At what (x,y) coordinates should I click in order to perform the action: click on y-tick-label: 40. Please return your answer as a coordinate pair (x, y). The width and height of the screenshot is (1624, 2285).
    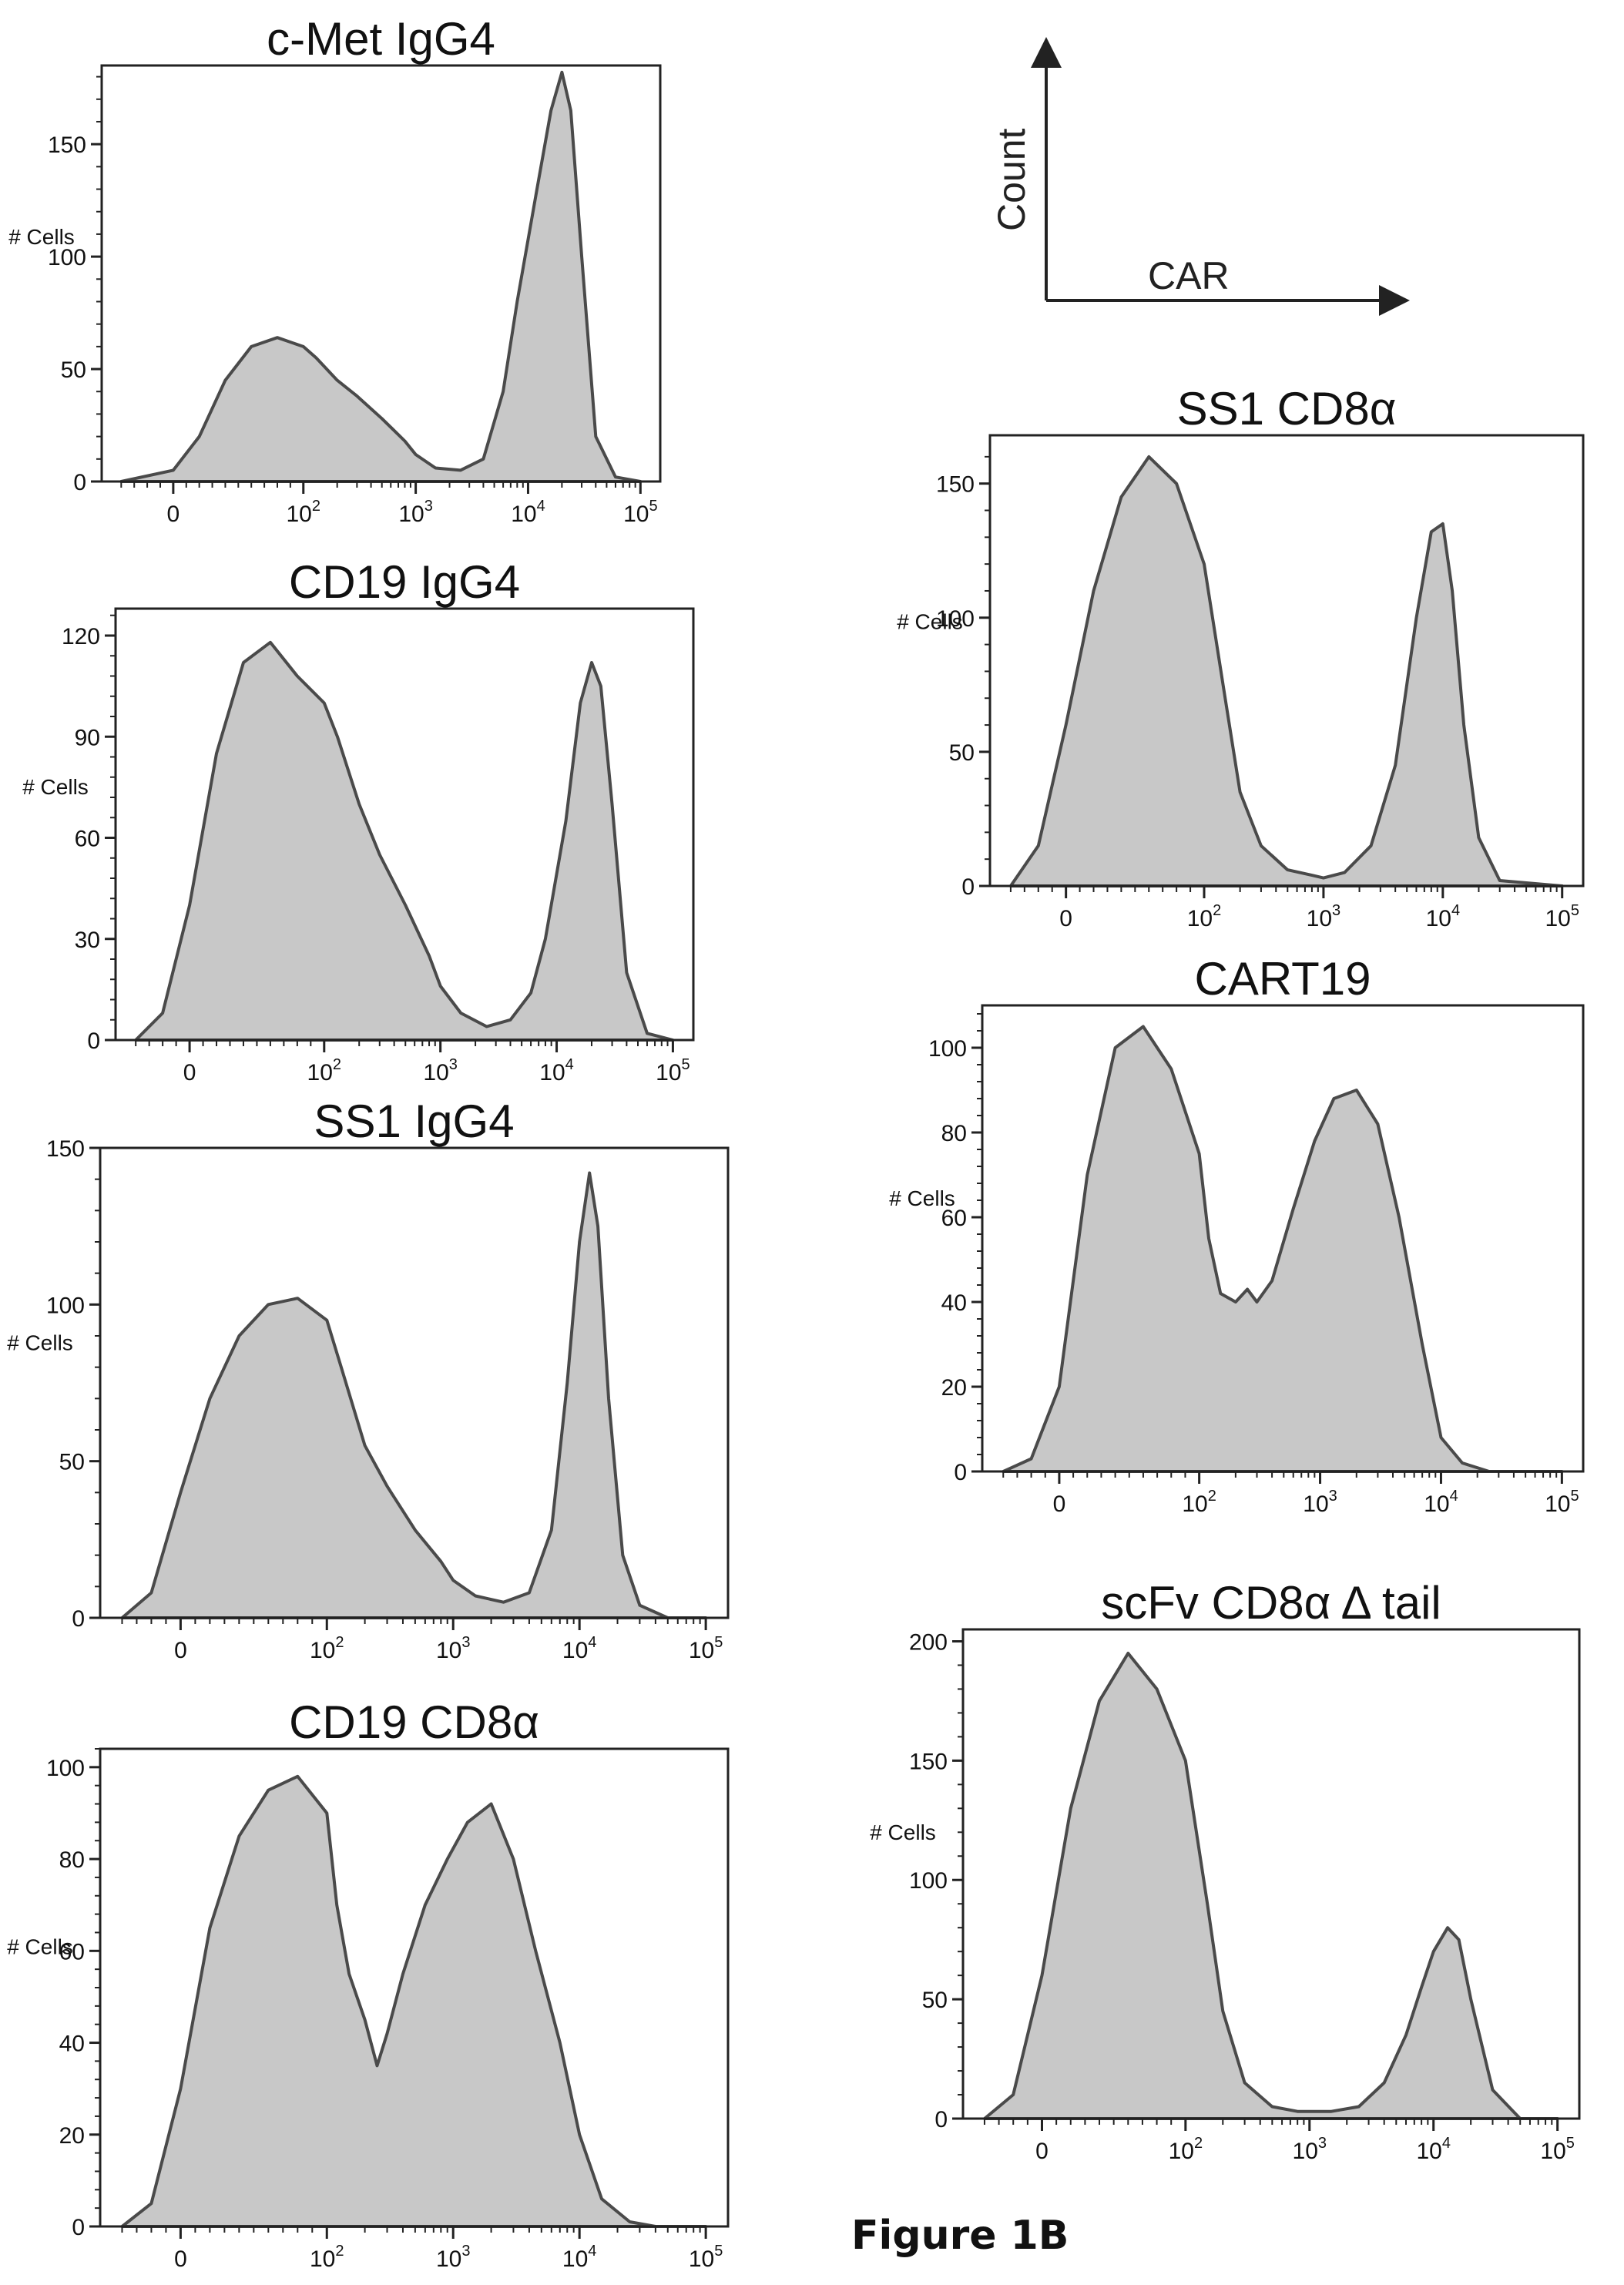
    Looking at the image, I should click on (72, 2044).